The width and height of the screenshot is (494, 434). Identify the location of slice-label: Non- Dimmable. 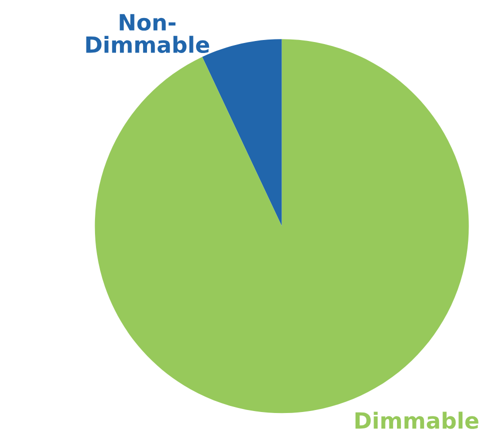
(148, 34).